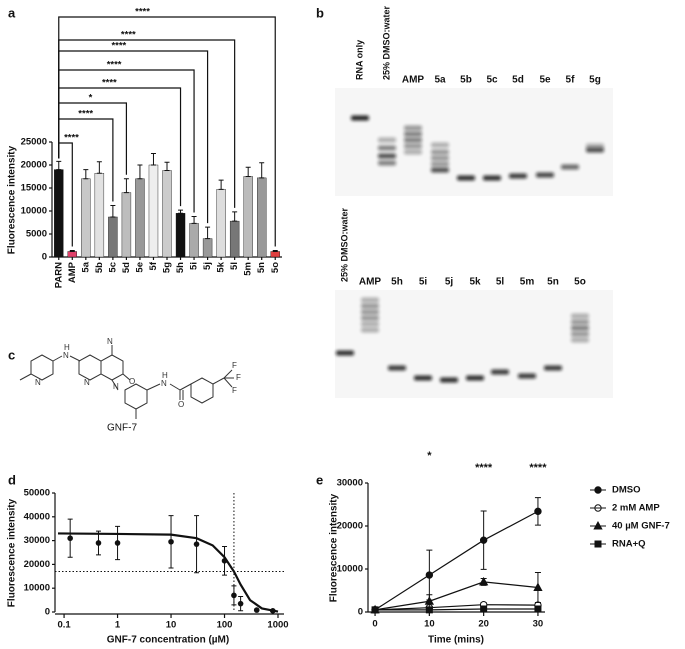 The width and height of the screenshot is (685, 649). I want to click on significance-bracket, so click(133, 137).